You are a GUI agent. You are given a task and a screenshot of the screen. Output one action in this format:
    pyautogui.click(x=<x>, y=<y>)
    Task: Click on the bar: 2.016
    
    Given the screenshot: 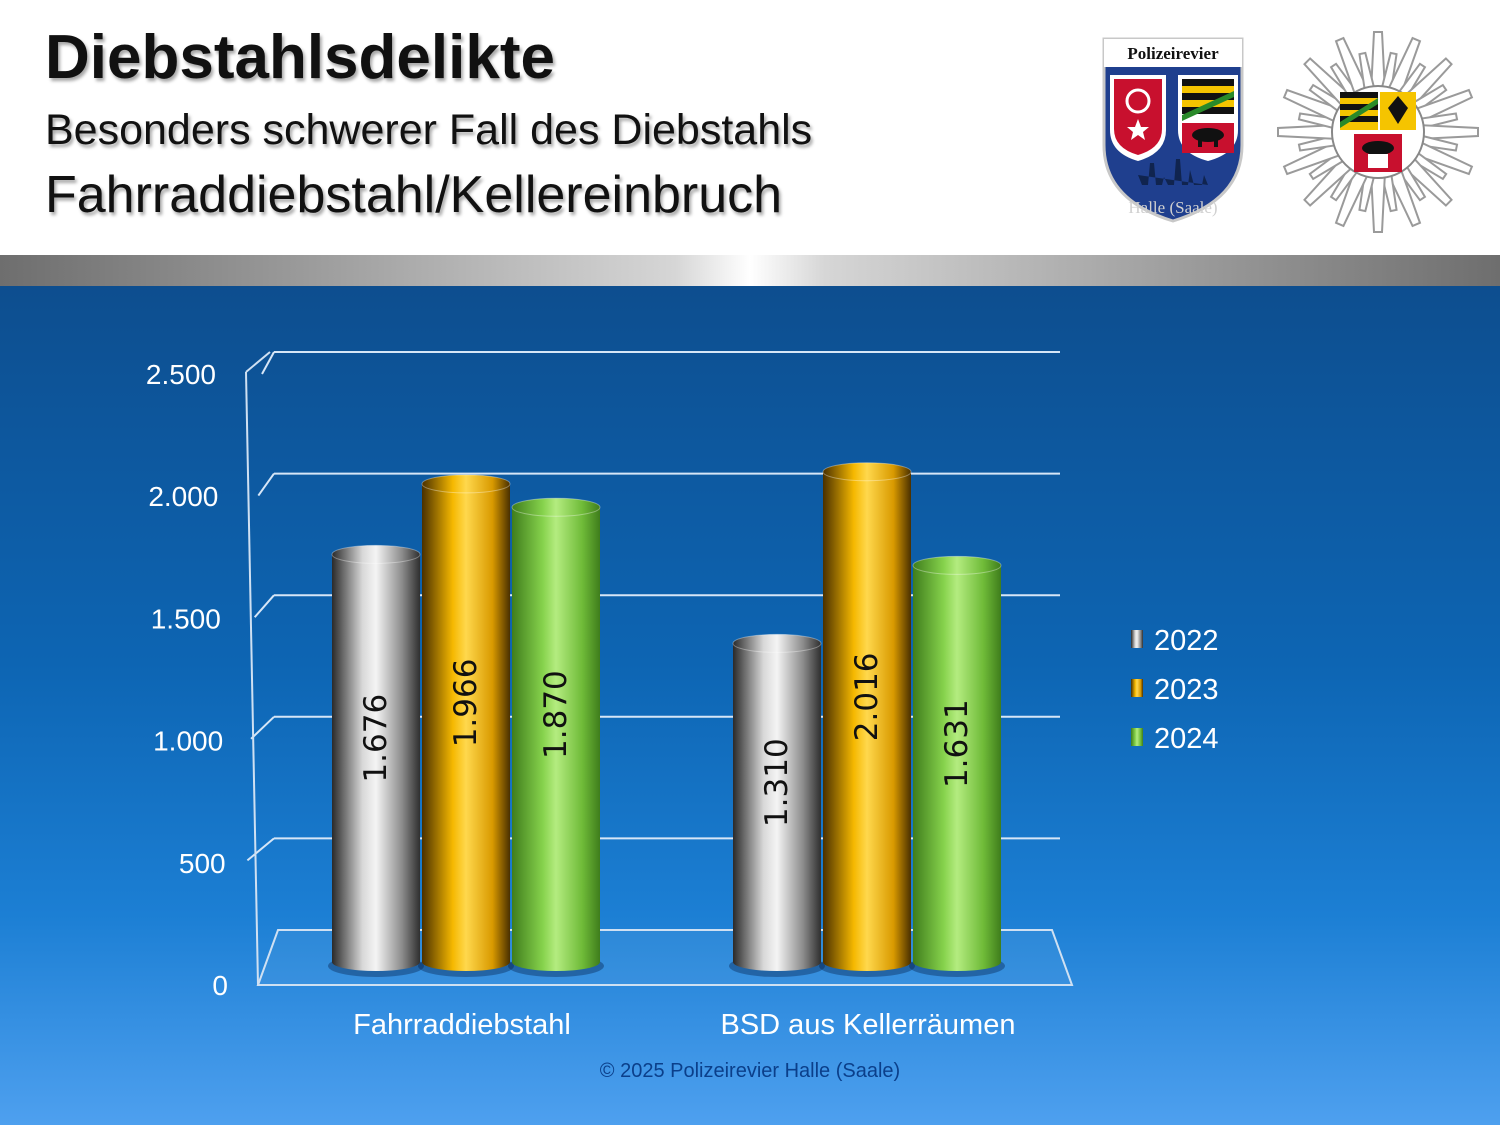 What is the action you would take?
    pyautogui.click(x=867, y=719)
    